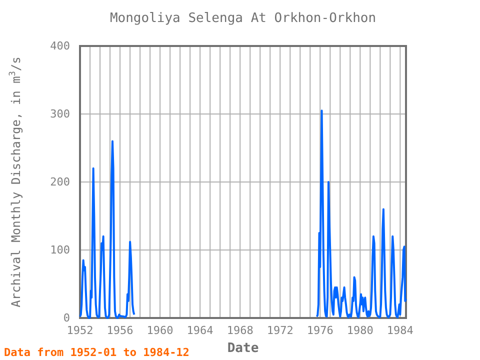 The image size is (480, 360). Describe the element at coordinates (60, 114) in the screenshot. I see `y-tick-label: 300` at that location.